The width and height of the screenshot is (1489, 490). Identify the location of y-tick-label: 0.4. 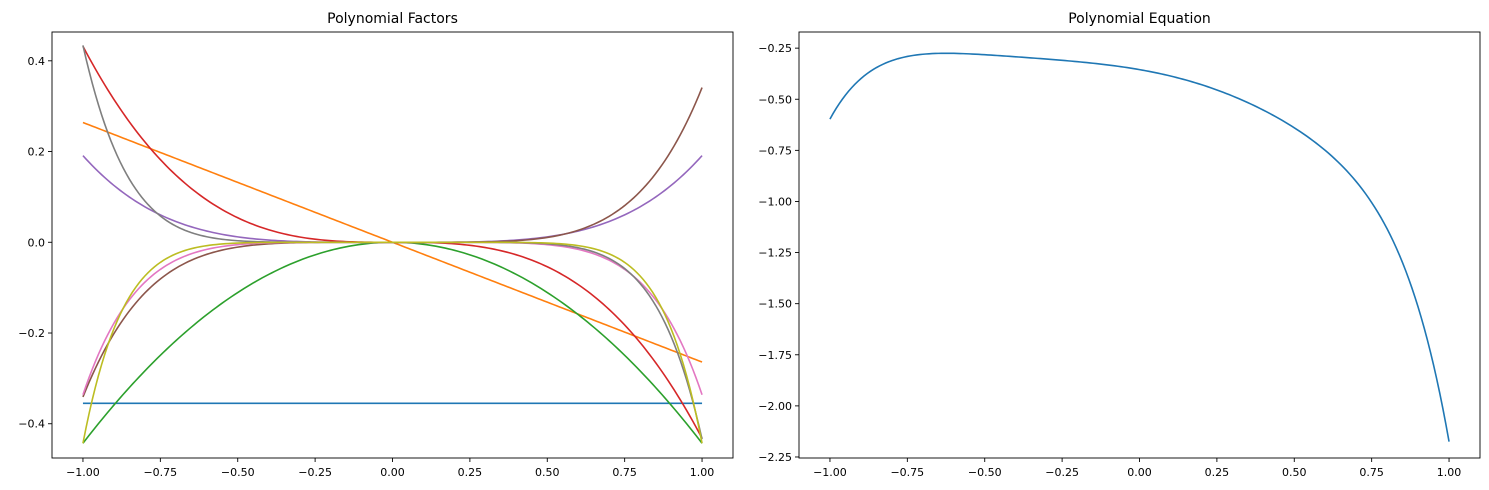
(37, 61).